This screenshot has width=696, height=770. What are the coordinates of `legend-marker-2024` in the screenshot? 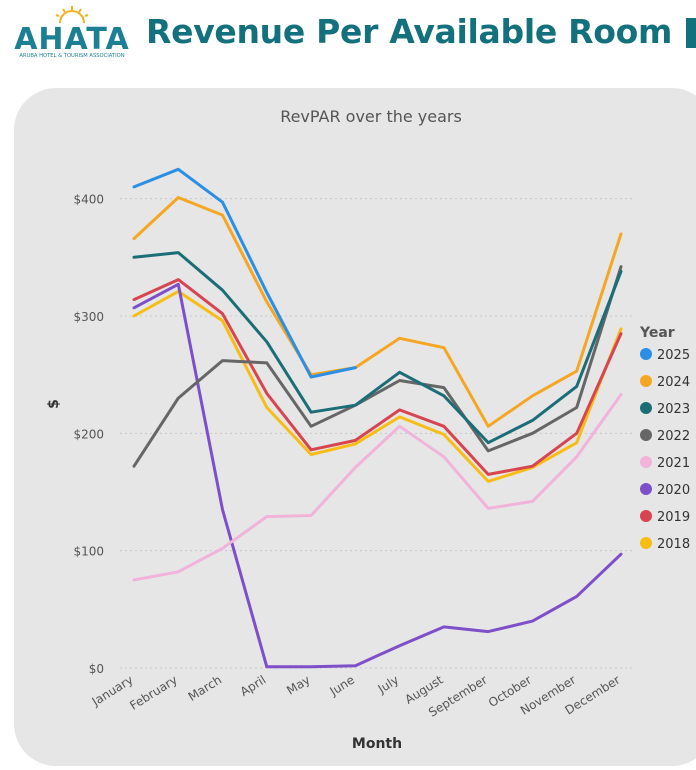 It's located at (646, 381).